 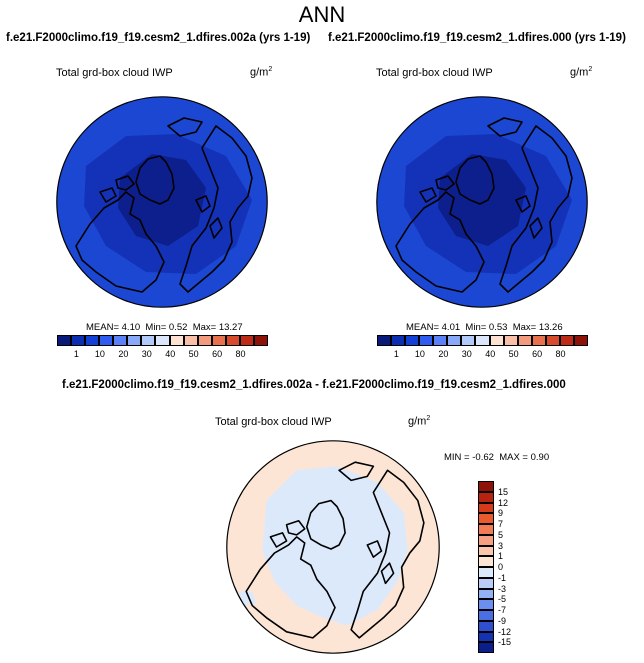 I want to click on colorbar-tick-label: 0, so click(x=501, y=567).